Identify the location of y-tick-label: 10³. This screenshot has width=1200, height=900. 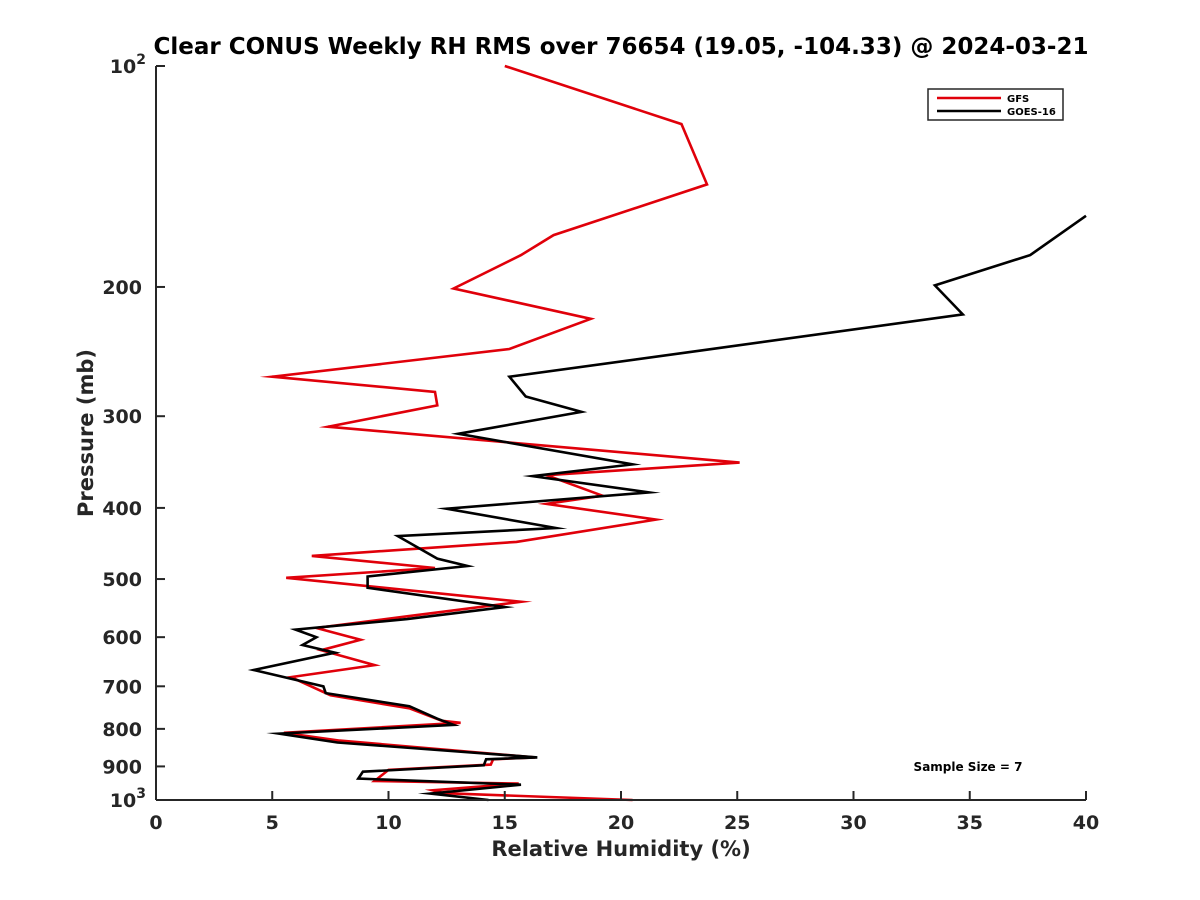
(128, 799).